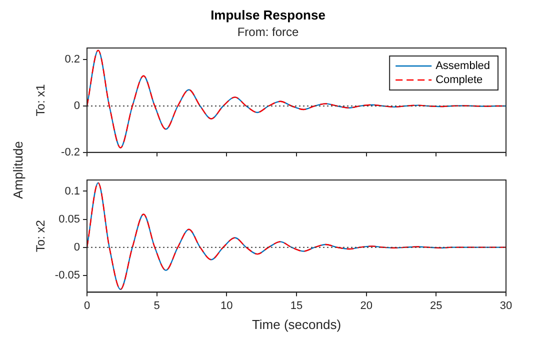  Describe the element at coordinates (70, 152) in the screenshot. I see `y-tick-label: -0.2` at that location.